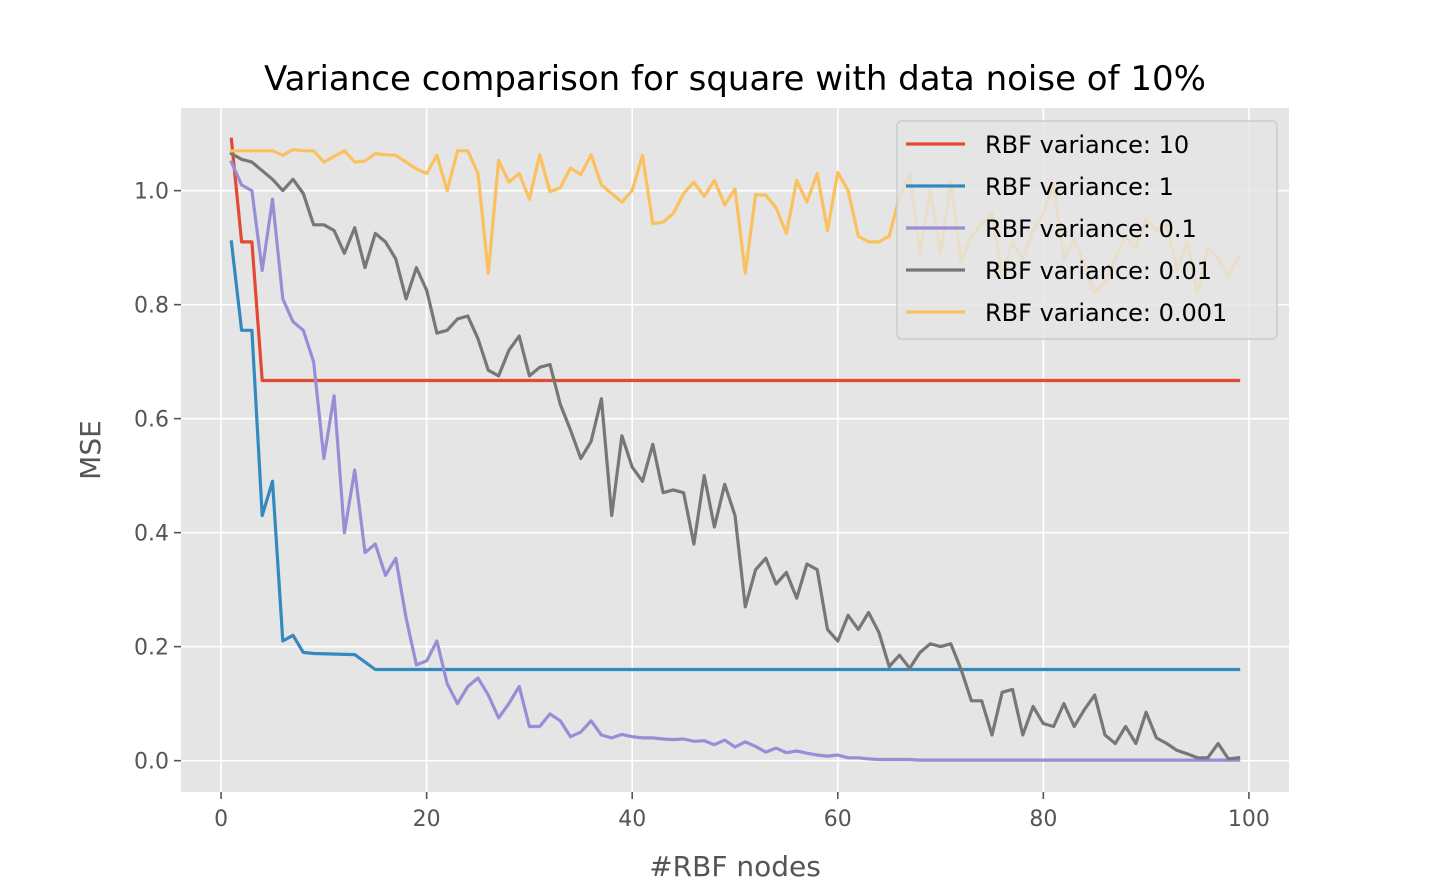  Describe the element at coordinates (742, 812) in the screenshot. I see `x-axis-ticks: 0 20 40 60 80 100` at that location.